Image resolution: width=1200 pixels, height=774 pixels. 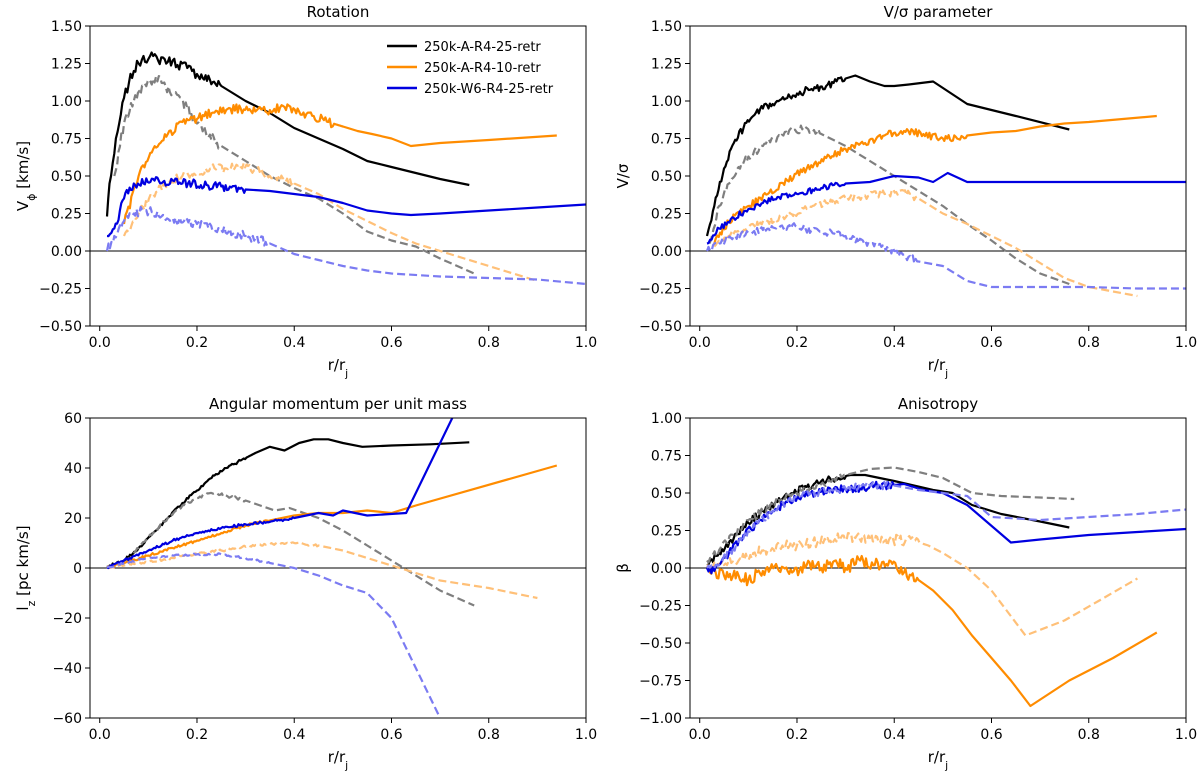 What do you see at coordinates (938, 404) in the screenshot?
I see `chart-title: Anisotropy` at bounding box center [938, 404].